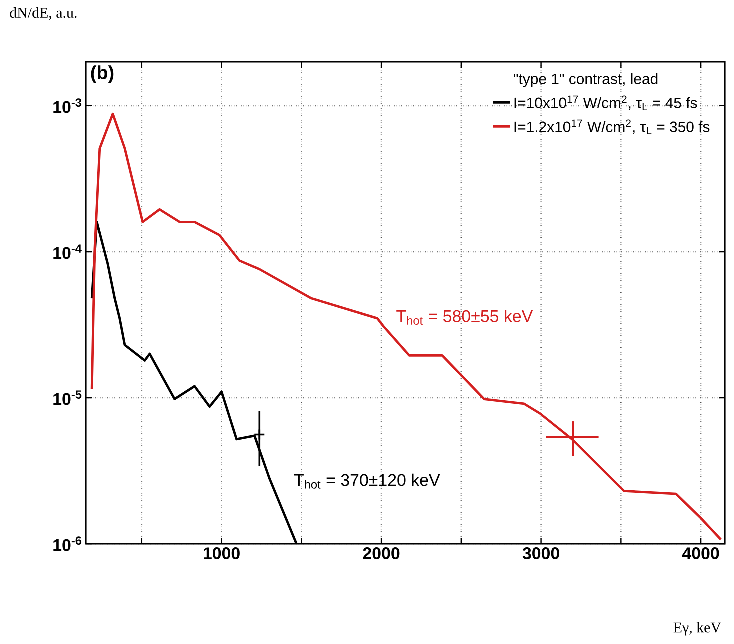 The image size is (734, 644). What do you see at coordinates (102, 75) in the screenshot?
I see `annotation: (b)` at bounding box center [102, 75].